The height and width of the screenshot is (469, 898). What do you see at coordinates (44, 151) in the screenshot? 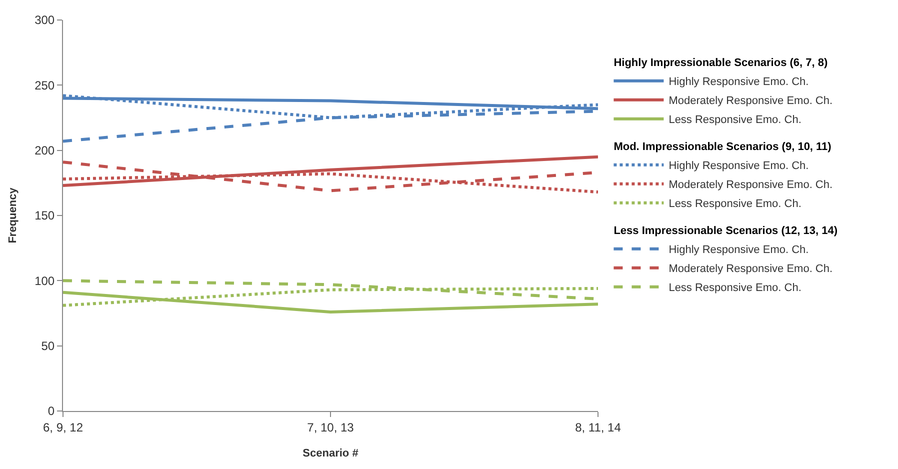
I see `y-tick-label: 200` at bounding box center [44, 151].